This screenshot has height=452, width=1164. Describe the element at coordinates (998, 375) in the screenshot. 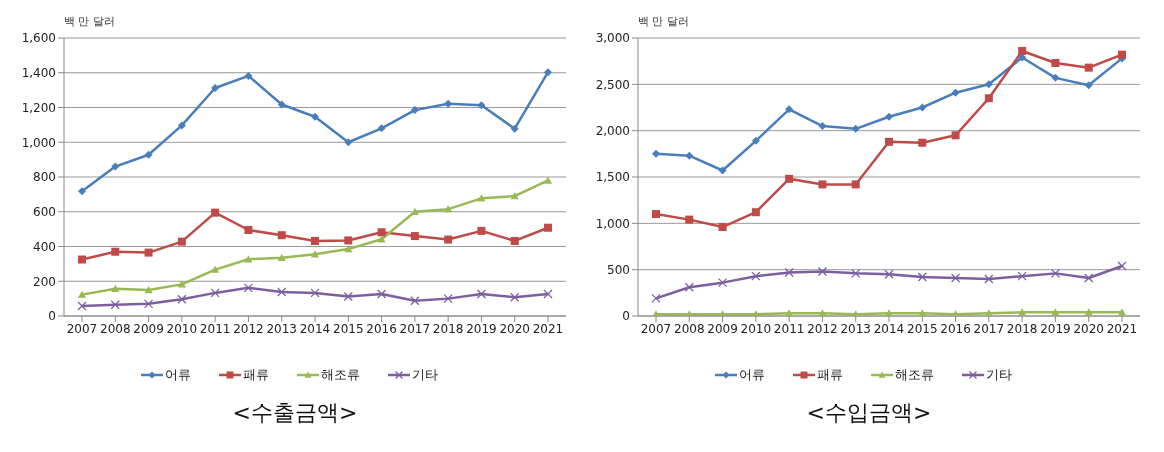

I see `legend-label: 기타` at that location.